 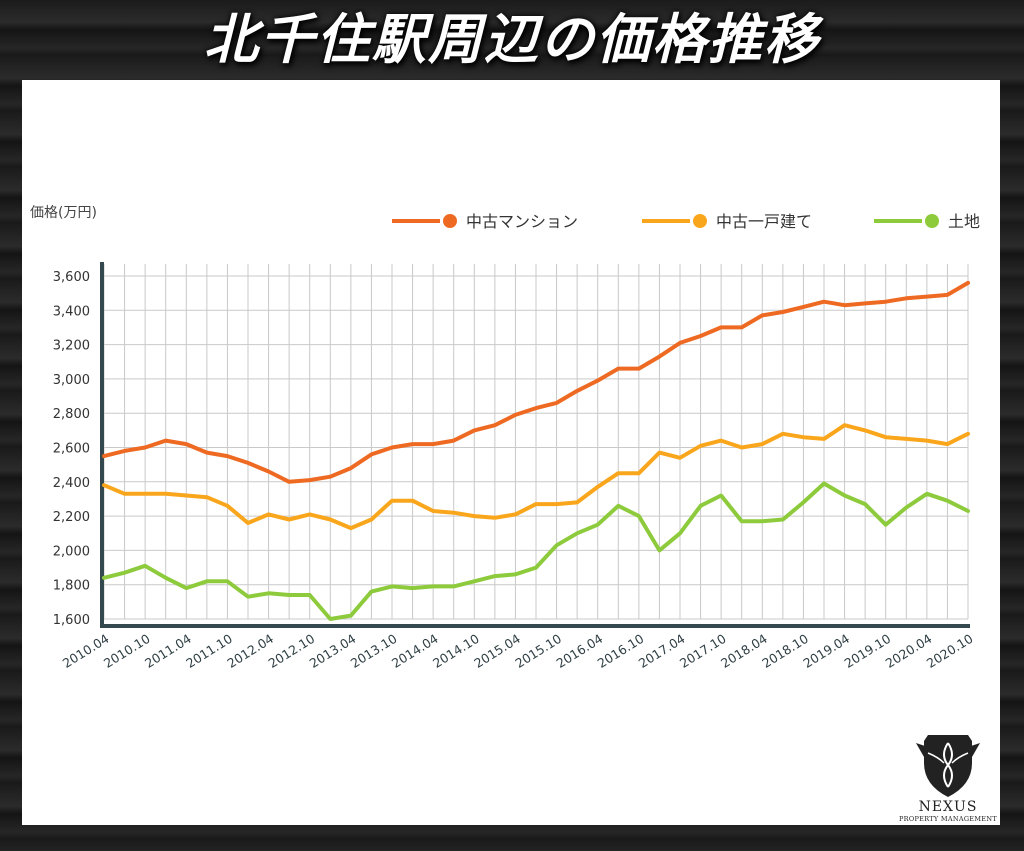 What do you see at coordinates (964, 221) in the screenshot?
I see `legend-label: 土地` at bounding box center [964, 221].